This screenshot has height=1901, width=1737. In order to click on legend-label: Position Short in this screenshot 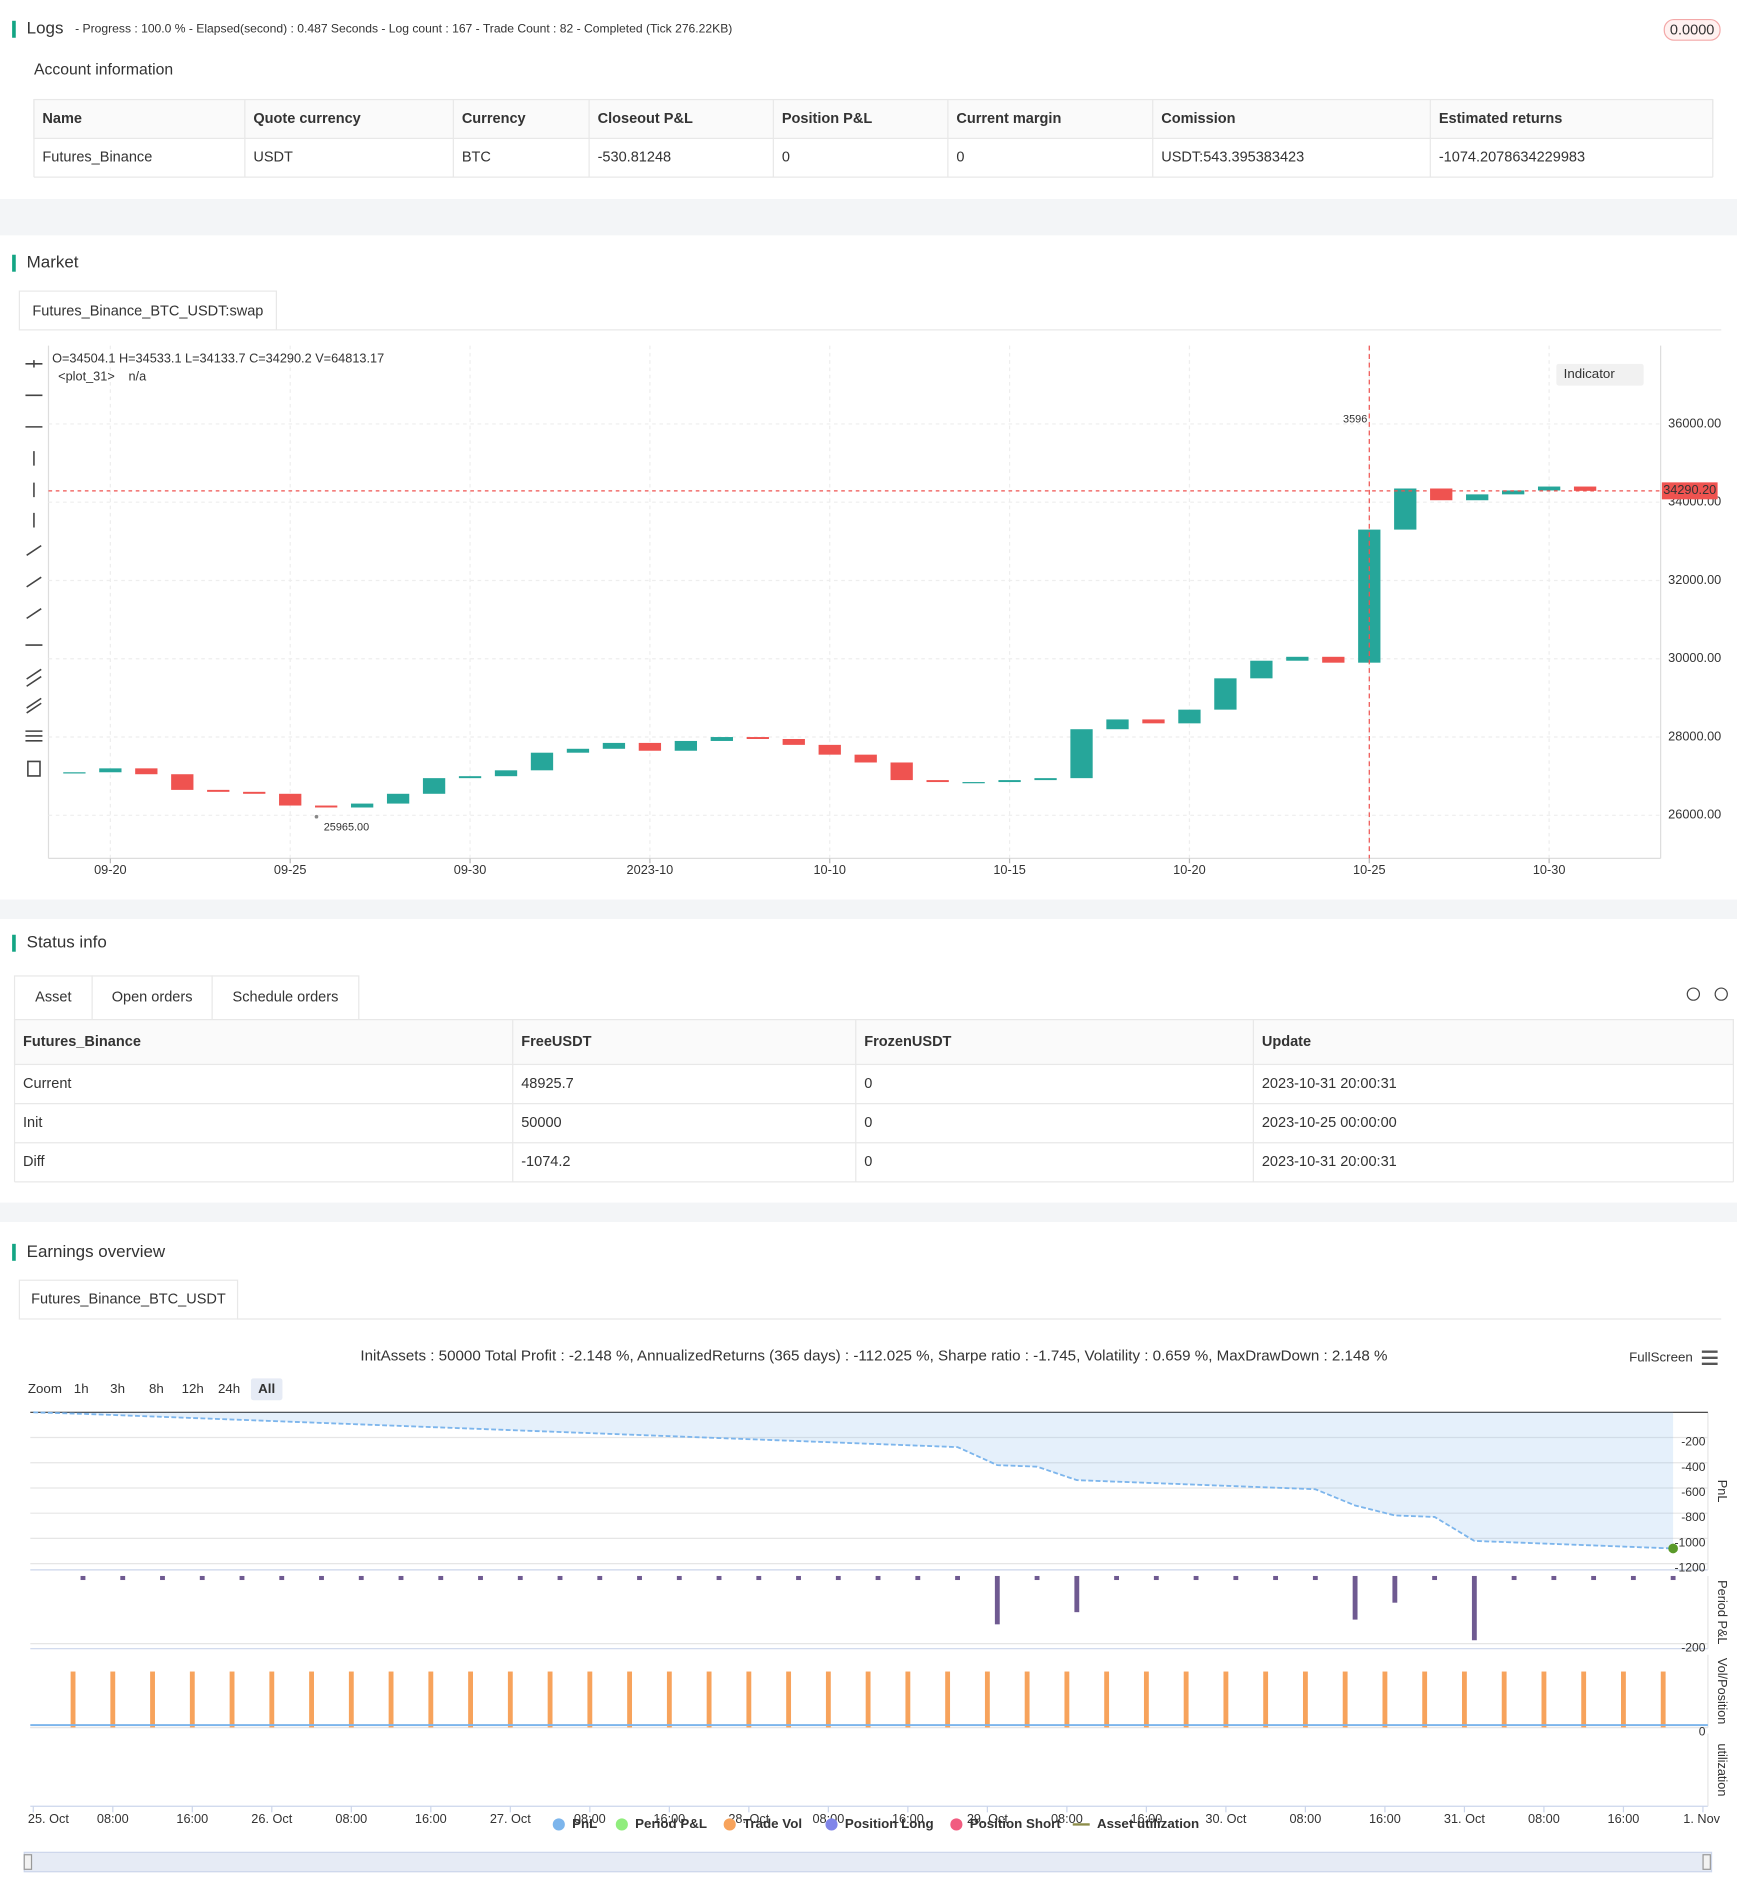, I will do `click(1016, 1823)`.